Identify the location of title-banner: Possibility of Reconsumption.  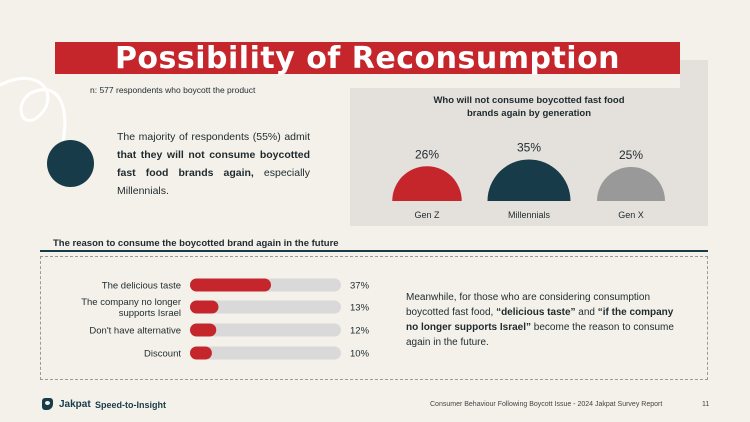
(367, 58).